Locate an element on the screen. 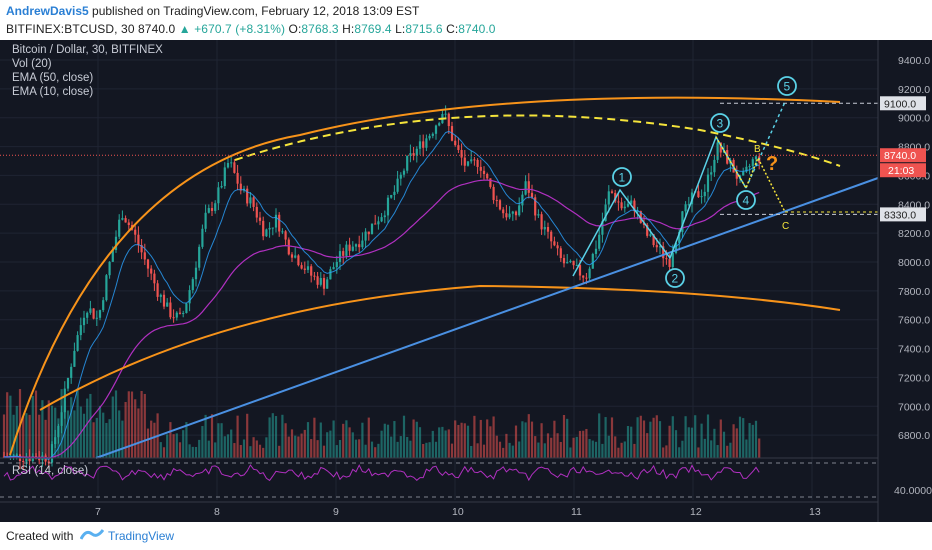  symbol-label: BITFINEX:BTCUSD, 30 is located at coordinates (70, 29).